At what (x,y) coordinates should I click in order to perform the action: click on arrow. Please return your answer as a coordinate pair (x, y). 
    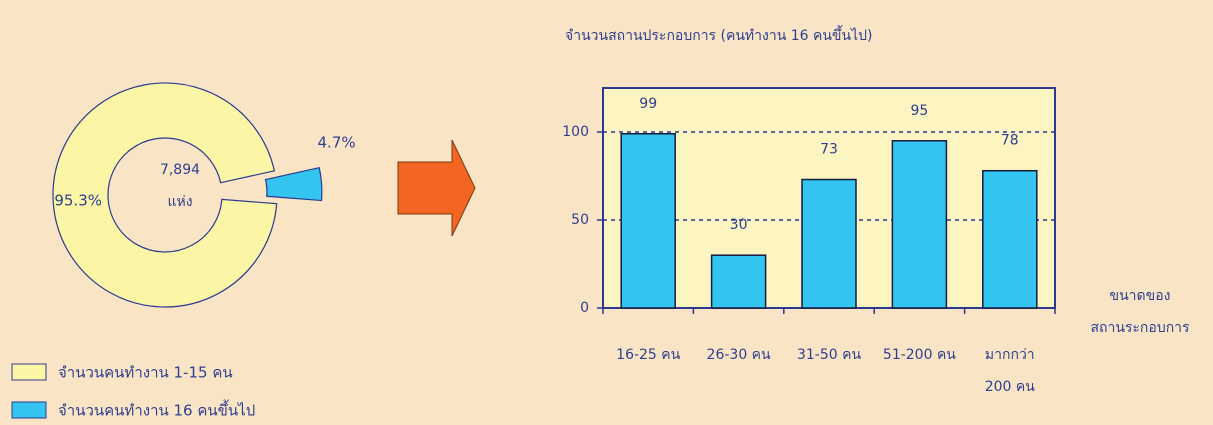
    Looking at the image, I should click on (436, 188).